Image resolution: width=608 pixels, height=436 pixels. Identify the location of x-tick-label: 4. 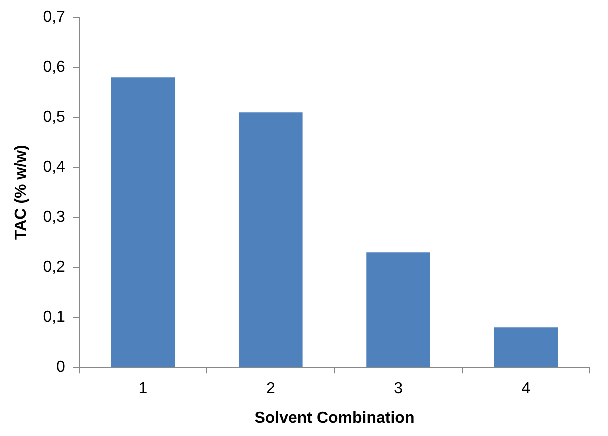
(526, 389).